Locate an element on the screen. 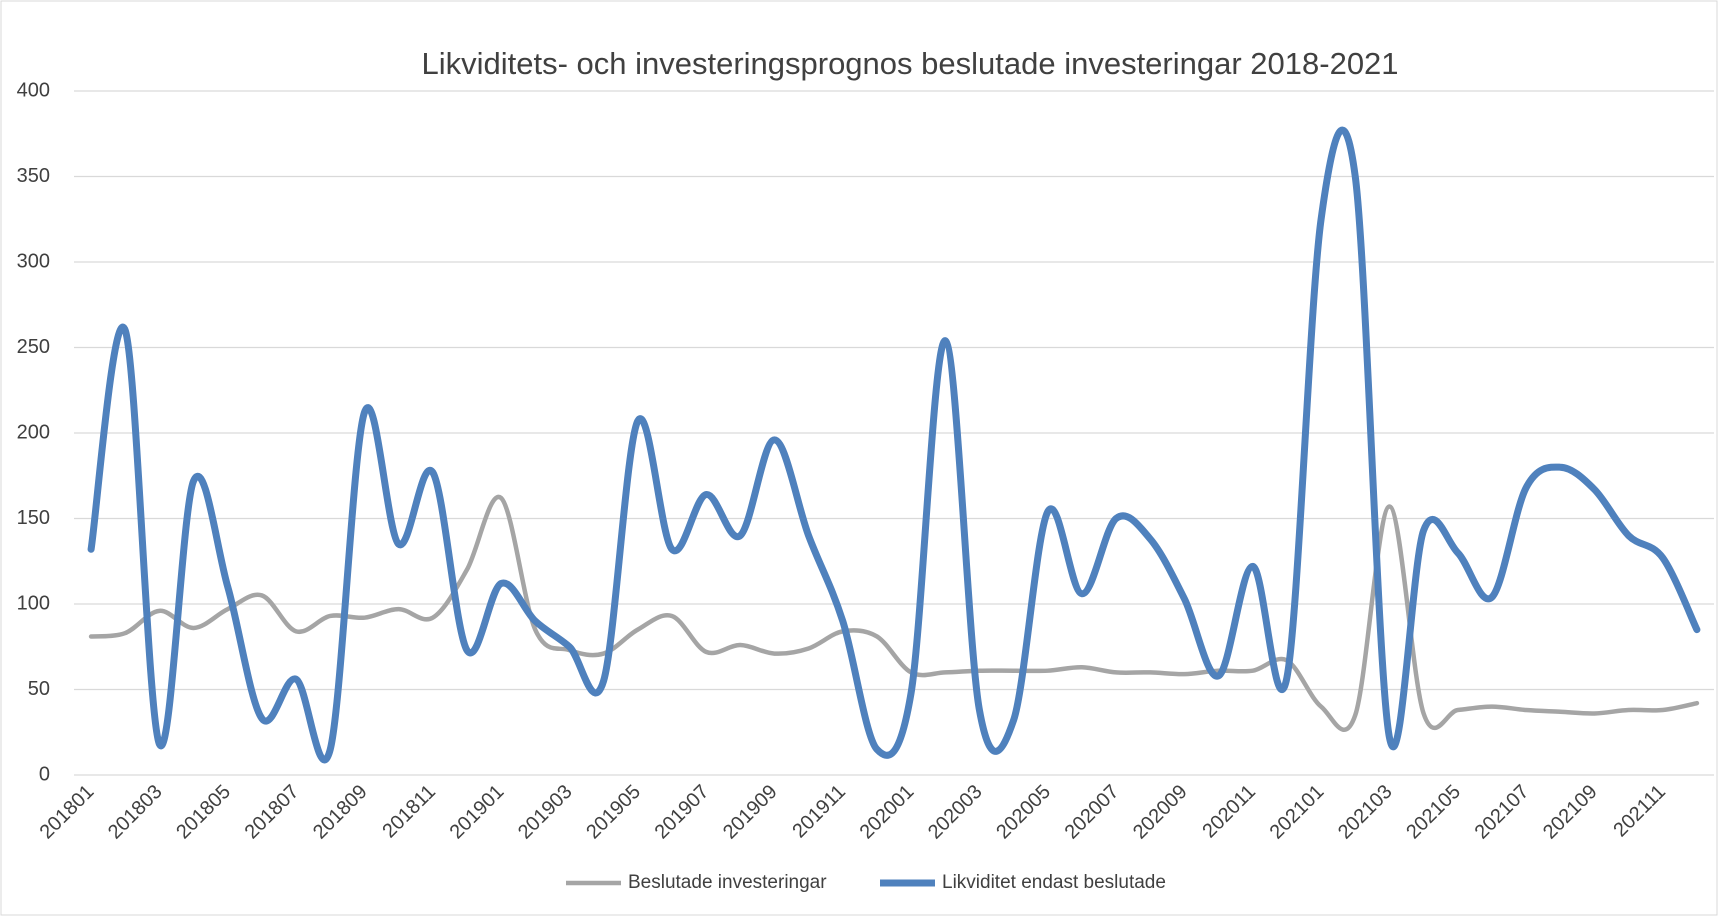 The image size is (1718, 921). y-tick-label: 100 is located at coordinates (33, 603).